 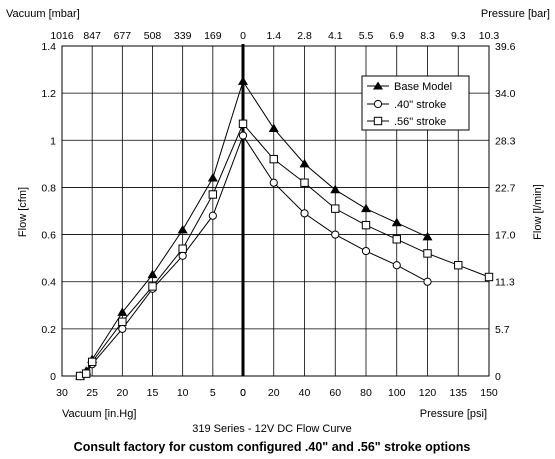 What do you see at coordinates (538, 212) in the screenshot?
I see `right-axis-label: Flow [l/min]` at bounding box center [538, 212].